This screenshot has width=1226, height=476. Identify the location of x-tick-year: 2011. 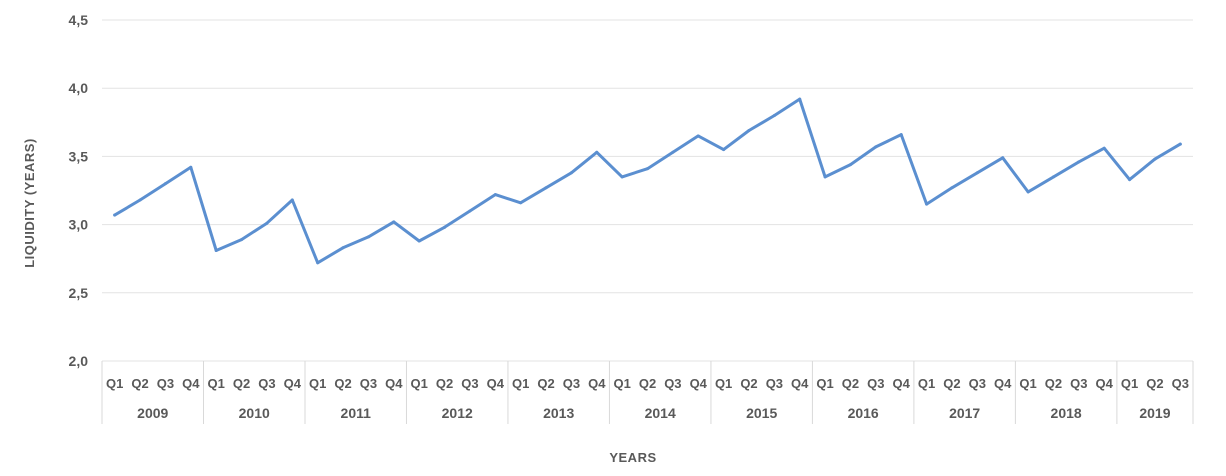
(356, 413).